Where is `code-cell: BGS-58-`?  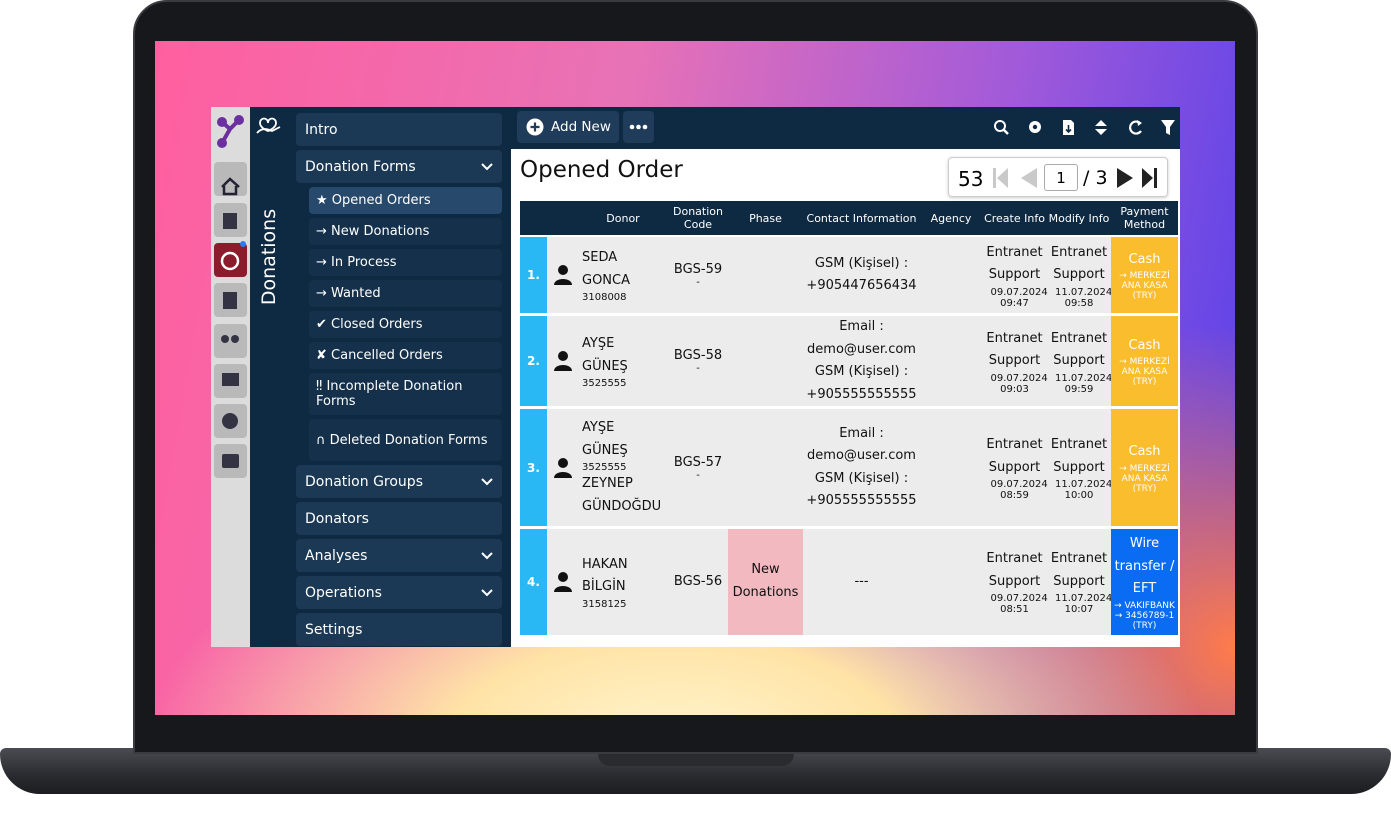
code-cell: BGS-58- is located at coordinates (698, 361).